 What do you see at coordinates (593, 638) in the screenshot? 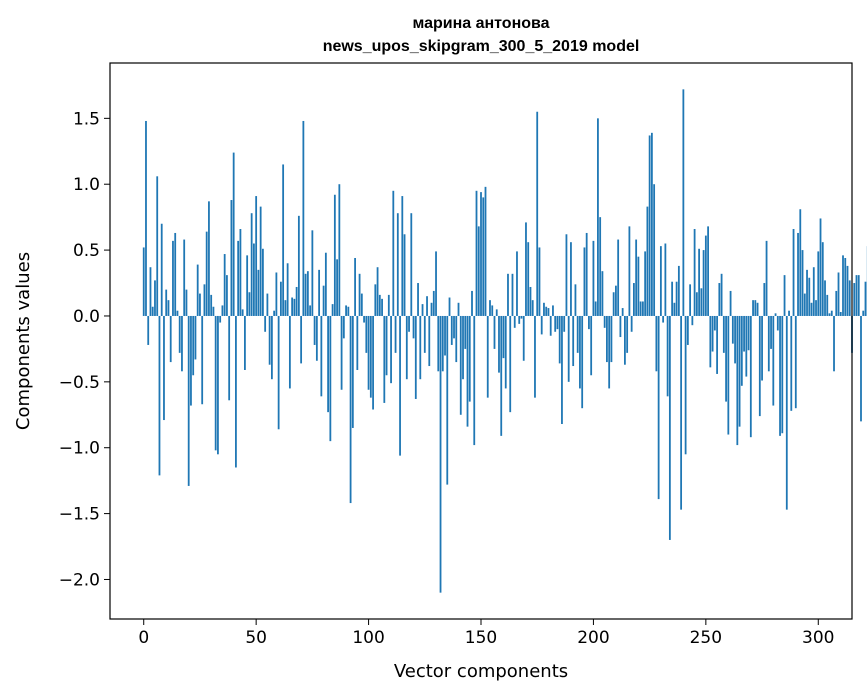
I see `x-tick-label: 200` at bounding box center [593, 638].